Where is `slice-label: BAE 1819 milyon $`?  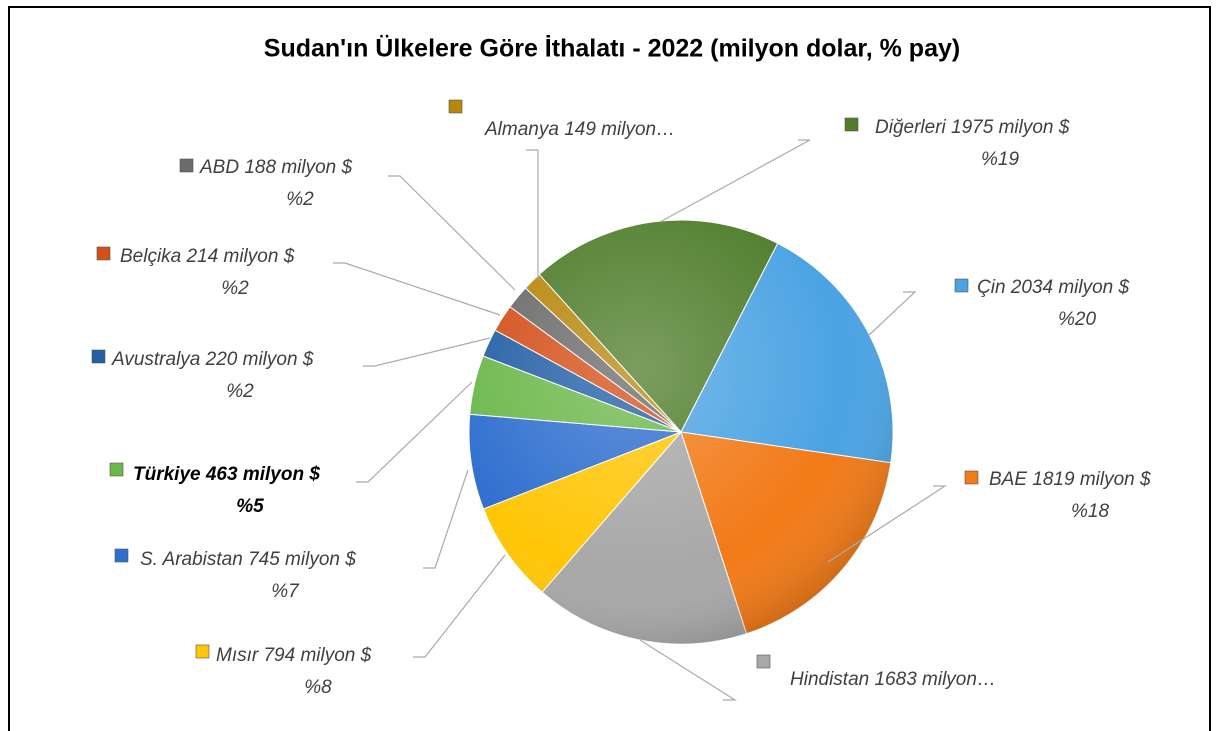 slice-label: BAE 1819 milyon $ is located at coordinates (1070, 479).